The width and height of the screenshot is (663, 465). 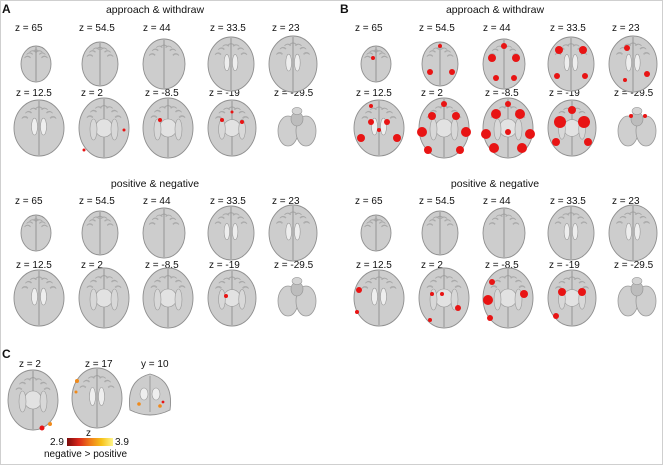 What do you see at coordinates (157, 28) in the screenshot?
I see `slice-label-a-0-r1-2: z = 44` at bounding box center [157, 28].